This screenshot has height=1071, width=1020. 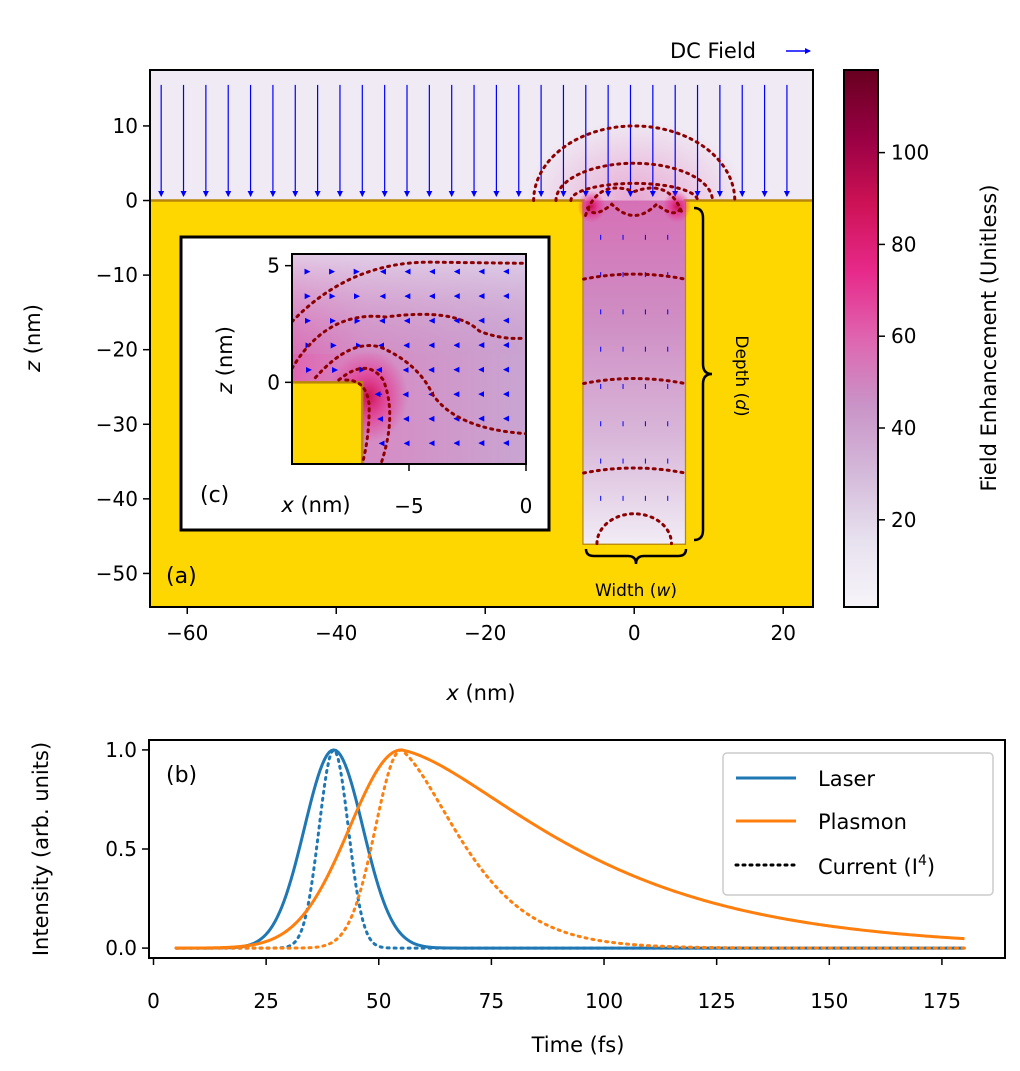 I want to click on groove-corner-hotspot-right, so click(x=676, y=206).